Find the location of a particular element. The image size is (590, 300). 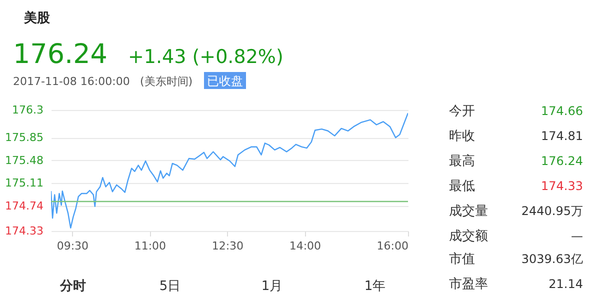

text: 市值 is located at coordinates (462, 259).